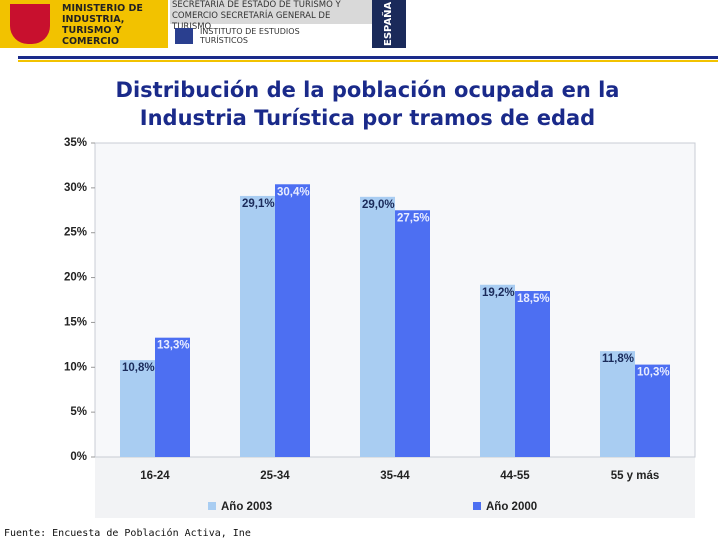  What do you see at coordinates (75, 367) in the screenshot?
I see `y-tick-label: 10%` at bounding box center [75, 367].